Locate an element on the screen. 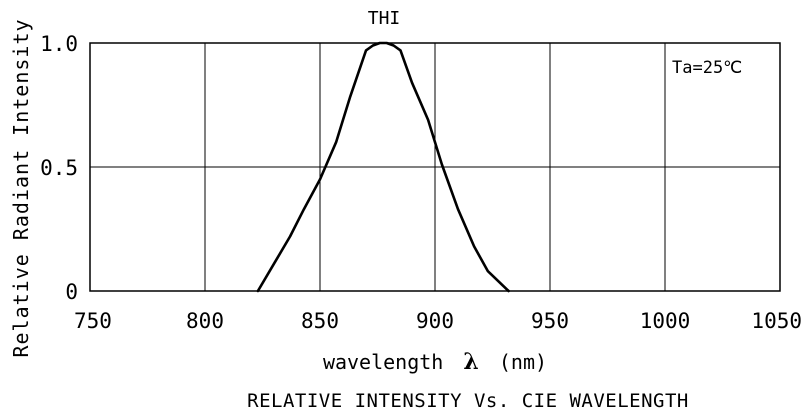 This screenshot has height=417, width=805. y-tick-label: 1.0 is located at coordinates (59, 44).